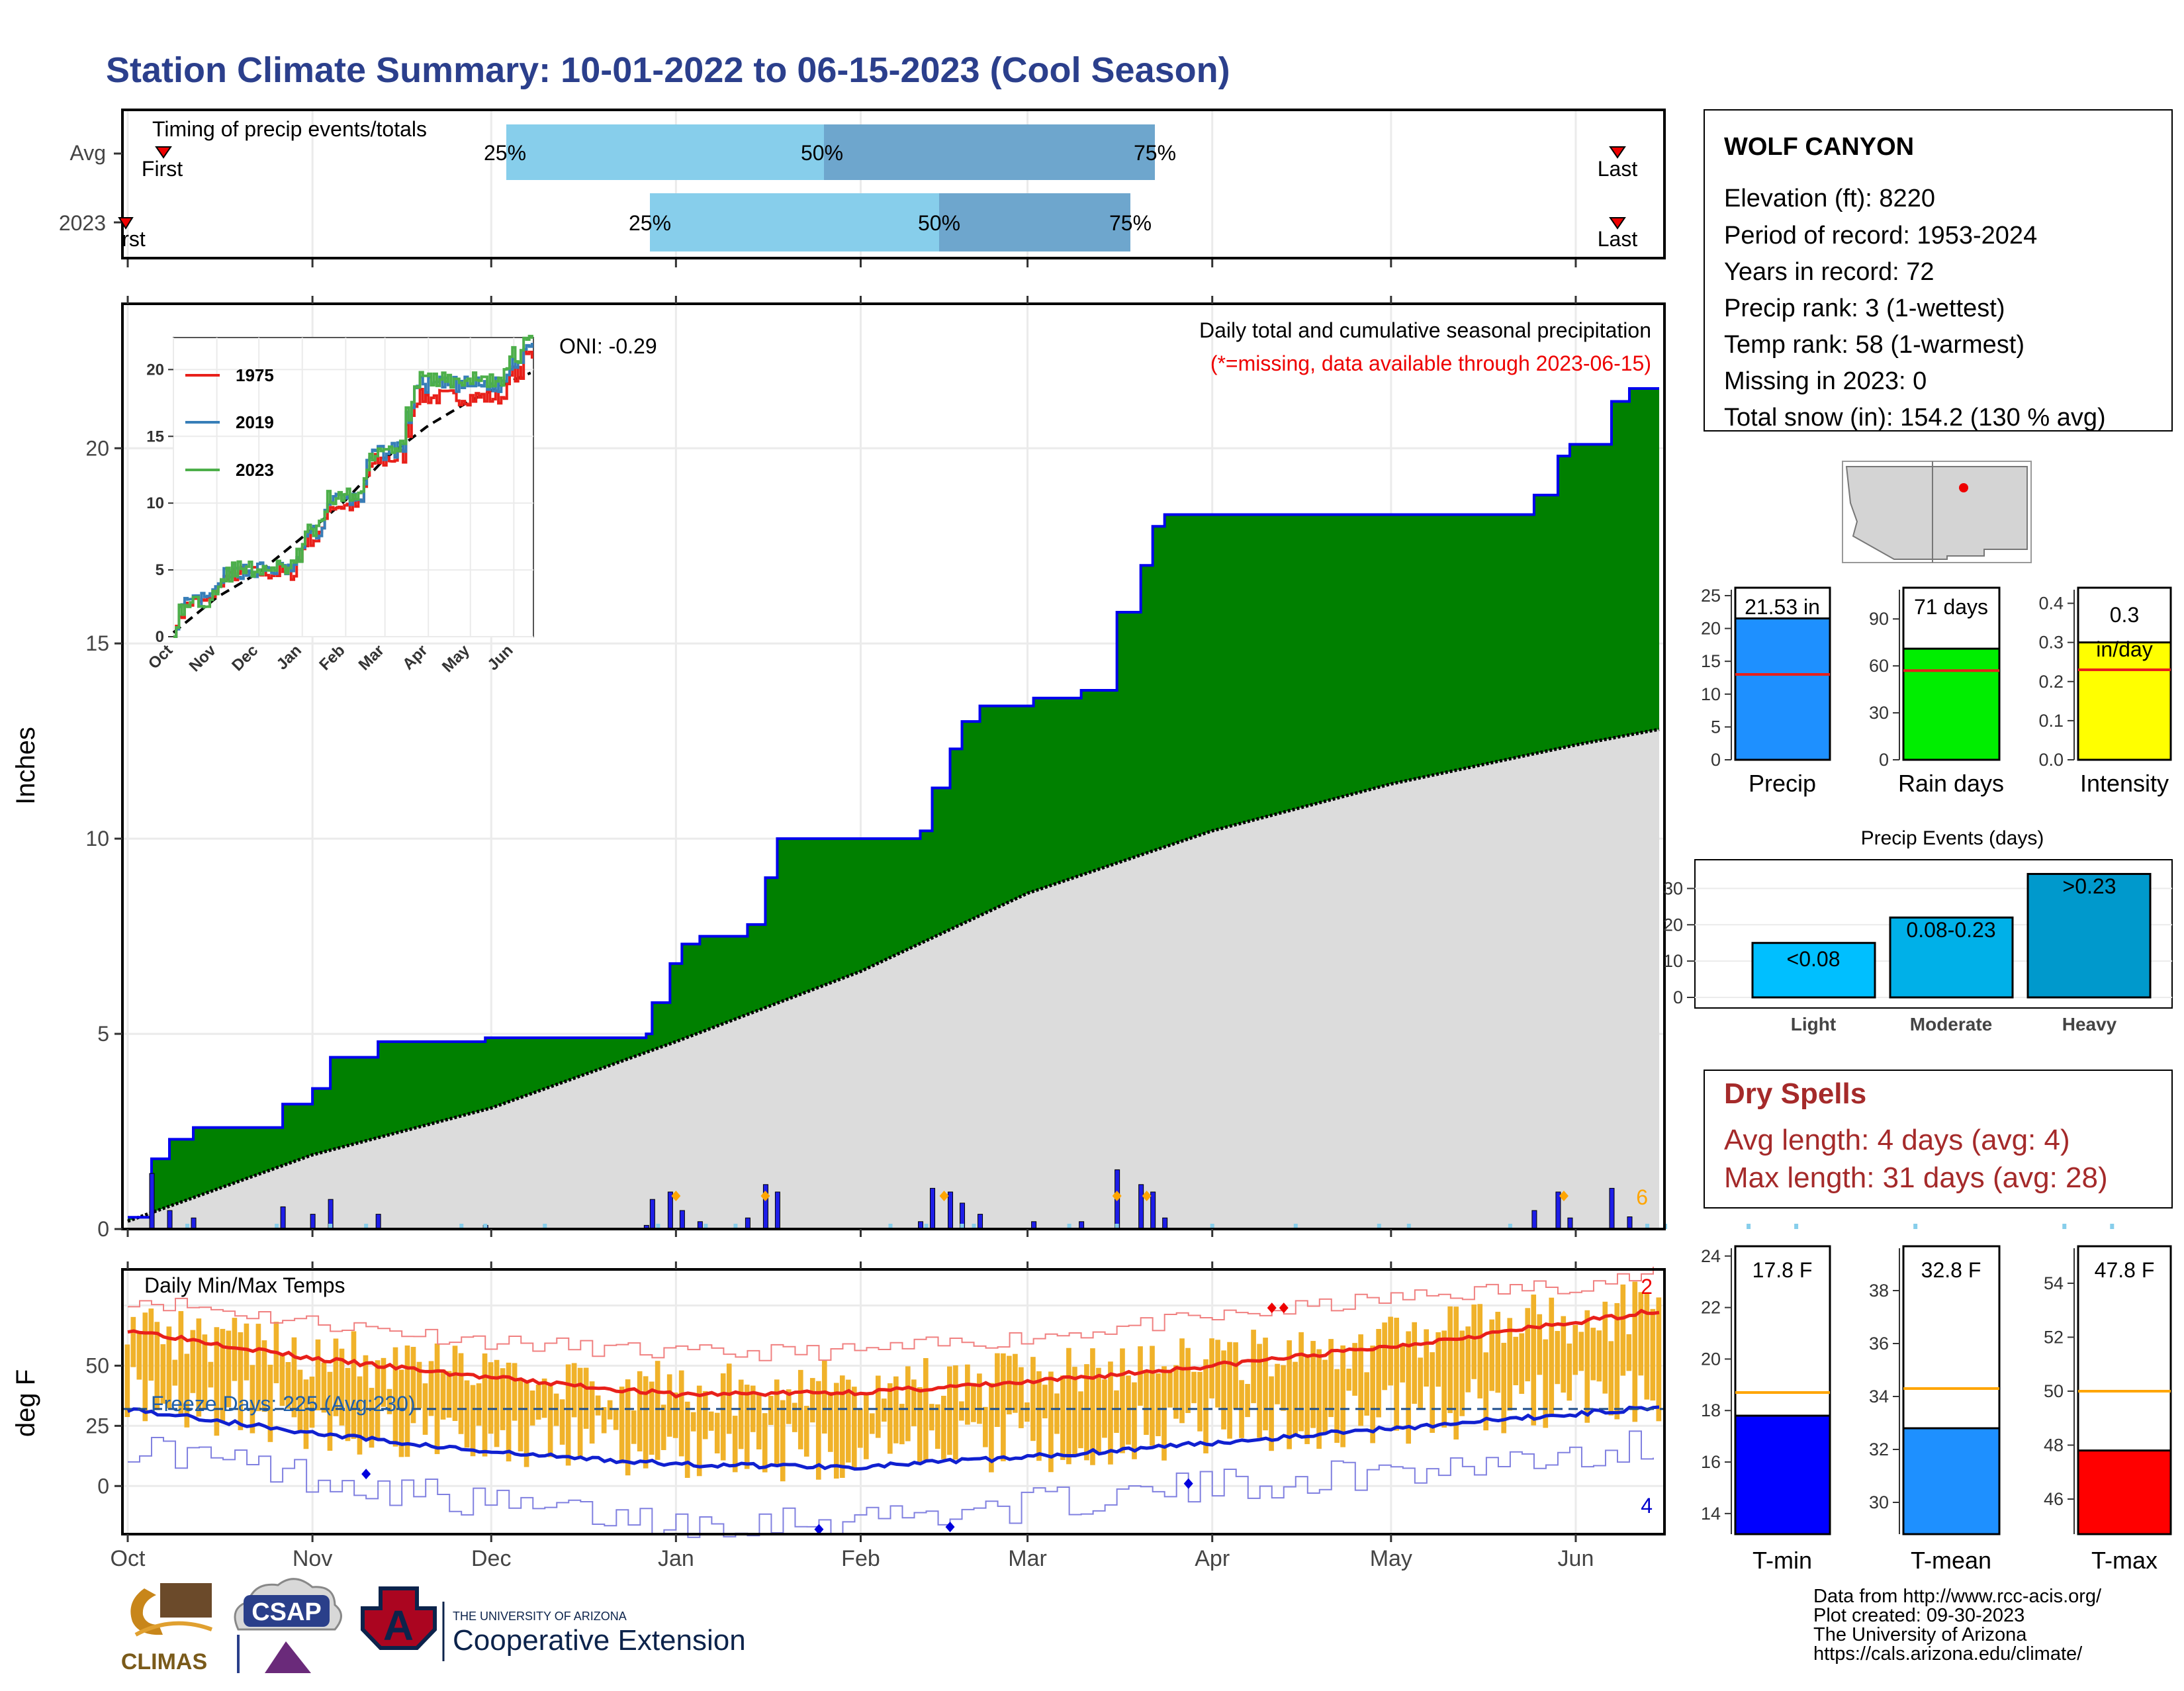  Describe the element at coordinates (160, 570) in the screenshot. I see `inset-y-tick-label: 5` at that location.